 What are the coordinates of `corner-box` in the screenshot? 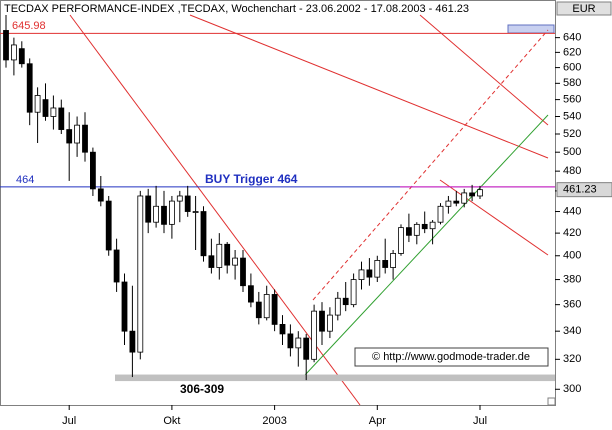 It's located at (551, 401).